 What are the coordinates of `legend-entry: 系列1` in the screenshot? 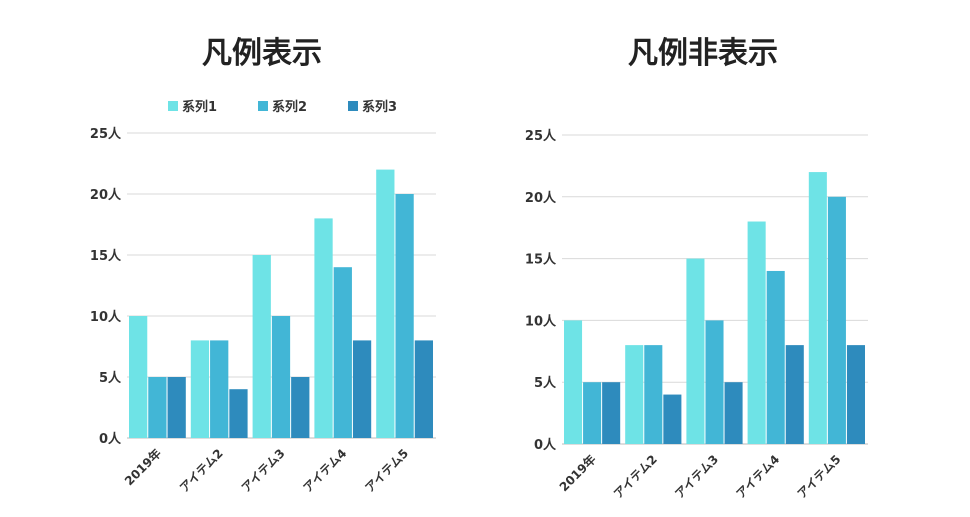 It's located at (199, 107).